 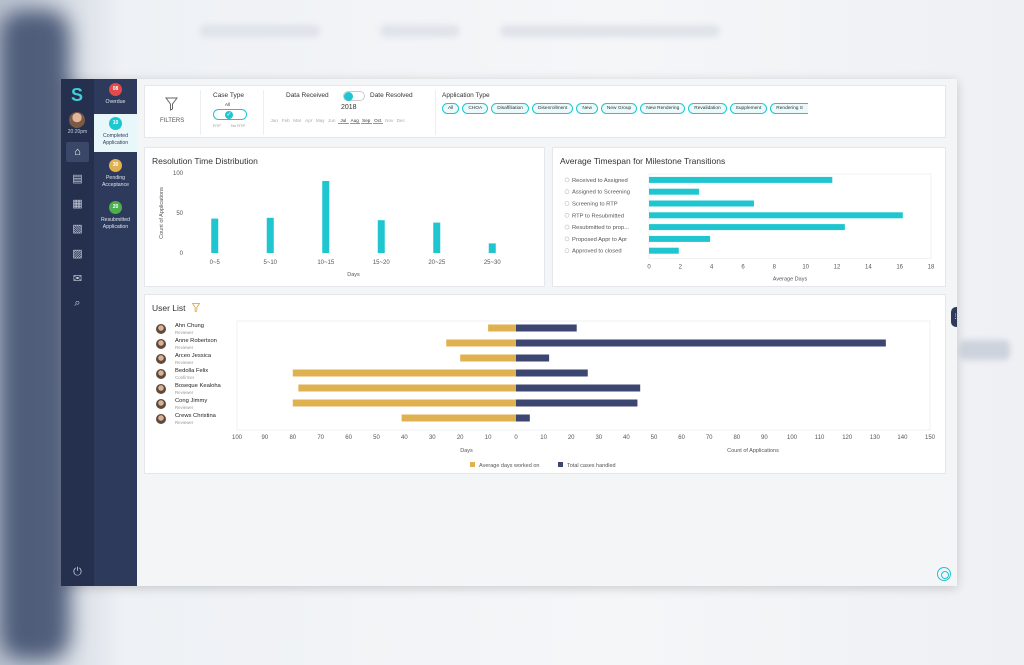 I want to click on x-tick-label: 40, so click(x=404, y=438).